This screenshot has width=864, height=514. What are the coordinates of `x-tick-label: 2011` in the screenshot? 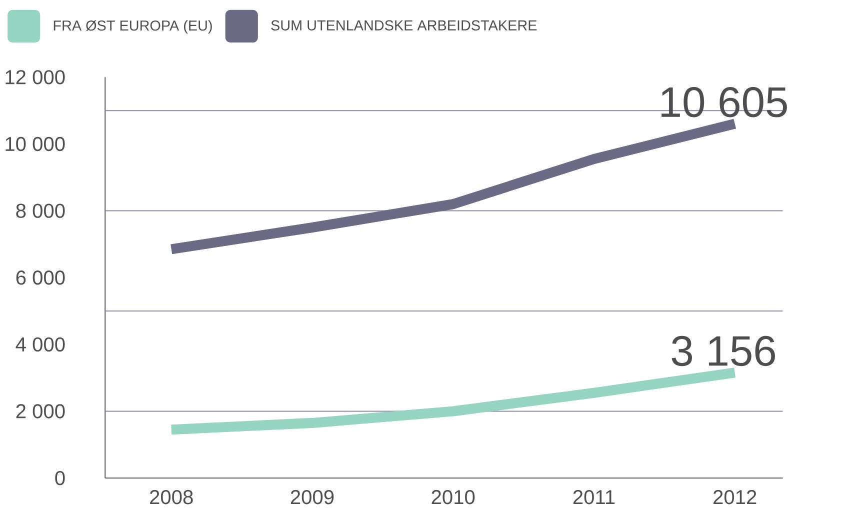 It's located at (594, 497).